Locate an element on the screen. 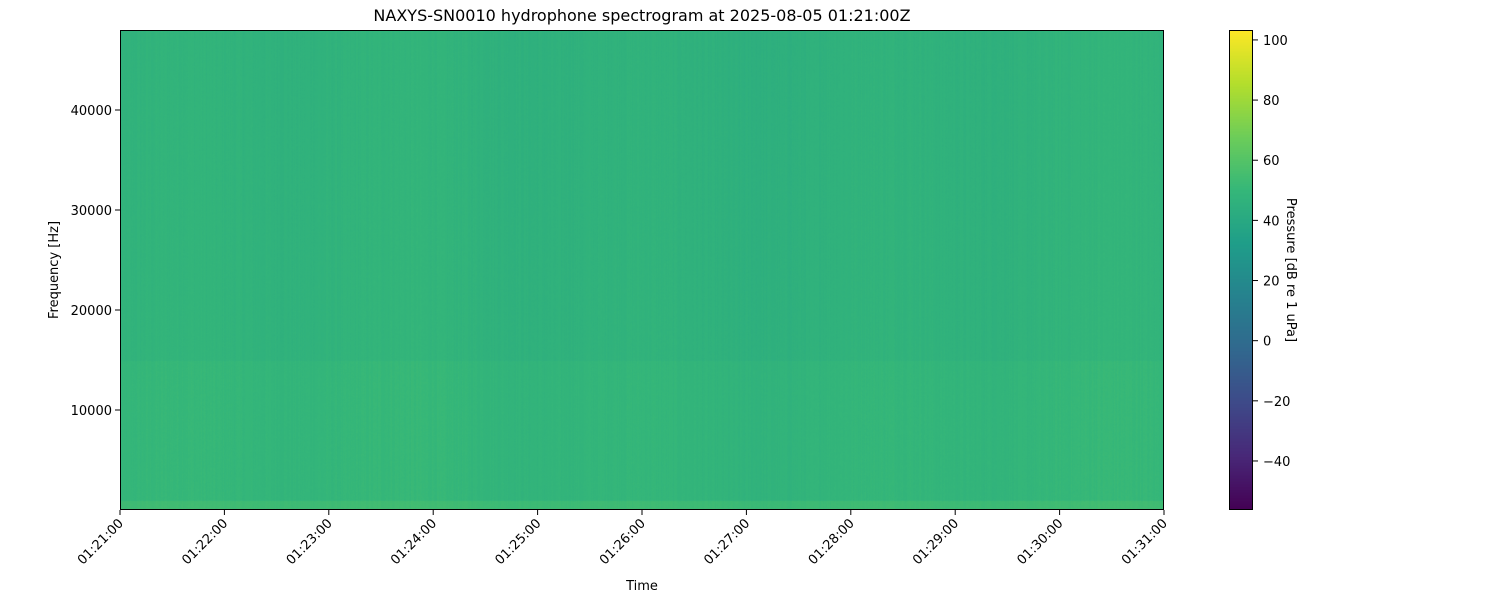  x-tick-label: 01:29:00 is located at coordinates (936, 542).